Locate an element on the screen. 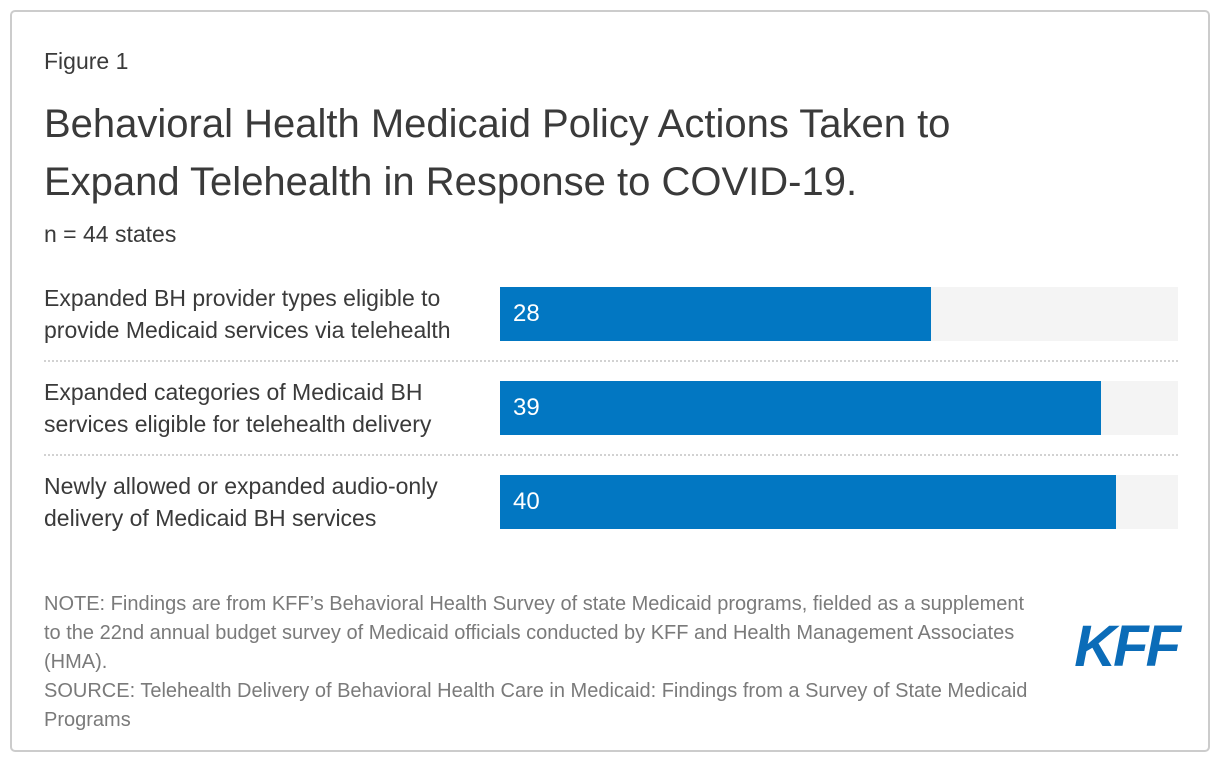 The width and height of the screenshot is (1220, 762). sample-size-note: n = 44 states is located at coordinates (110, 233).